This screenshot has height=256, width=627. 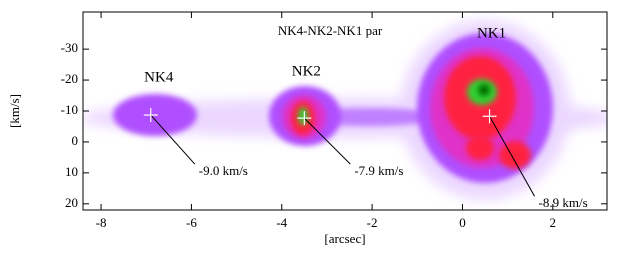 What do you see at coordinates (191, 222) in the screenshot?
I see `x-tick-label: -6` at bounding box center [191, 222].